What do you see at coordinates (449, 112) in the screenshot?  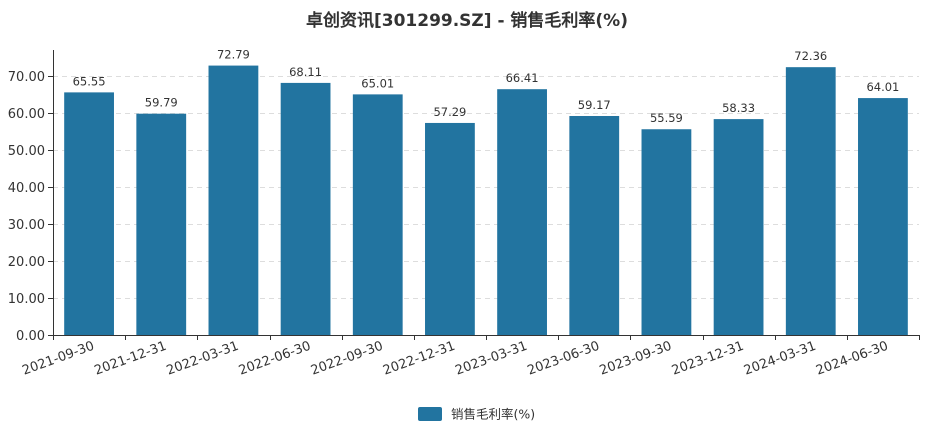 I see `data-label: 57.29` at bounding box center [449, 112].